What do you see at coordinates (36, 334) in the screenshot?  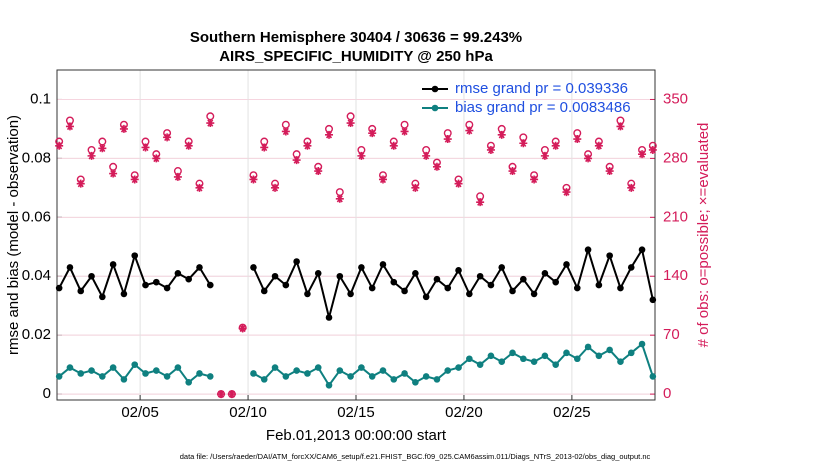 I see `y-tick-label: 0.02` at bounding box center [36, 334].